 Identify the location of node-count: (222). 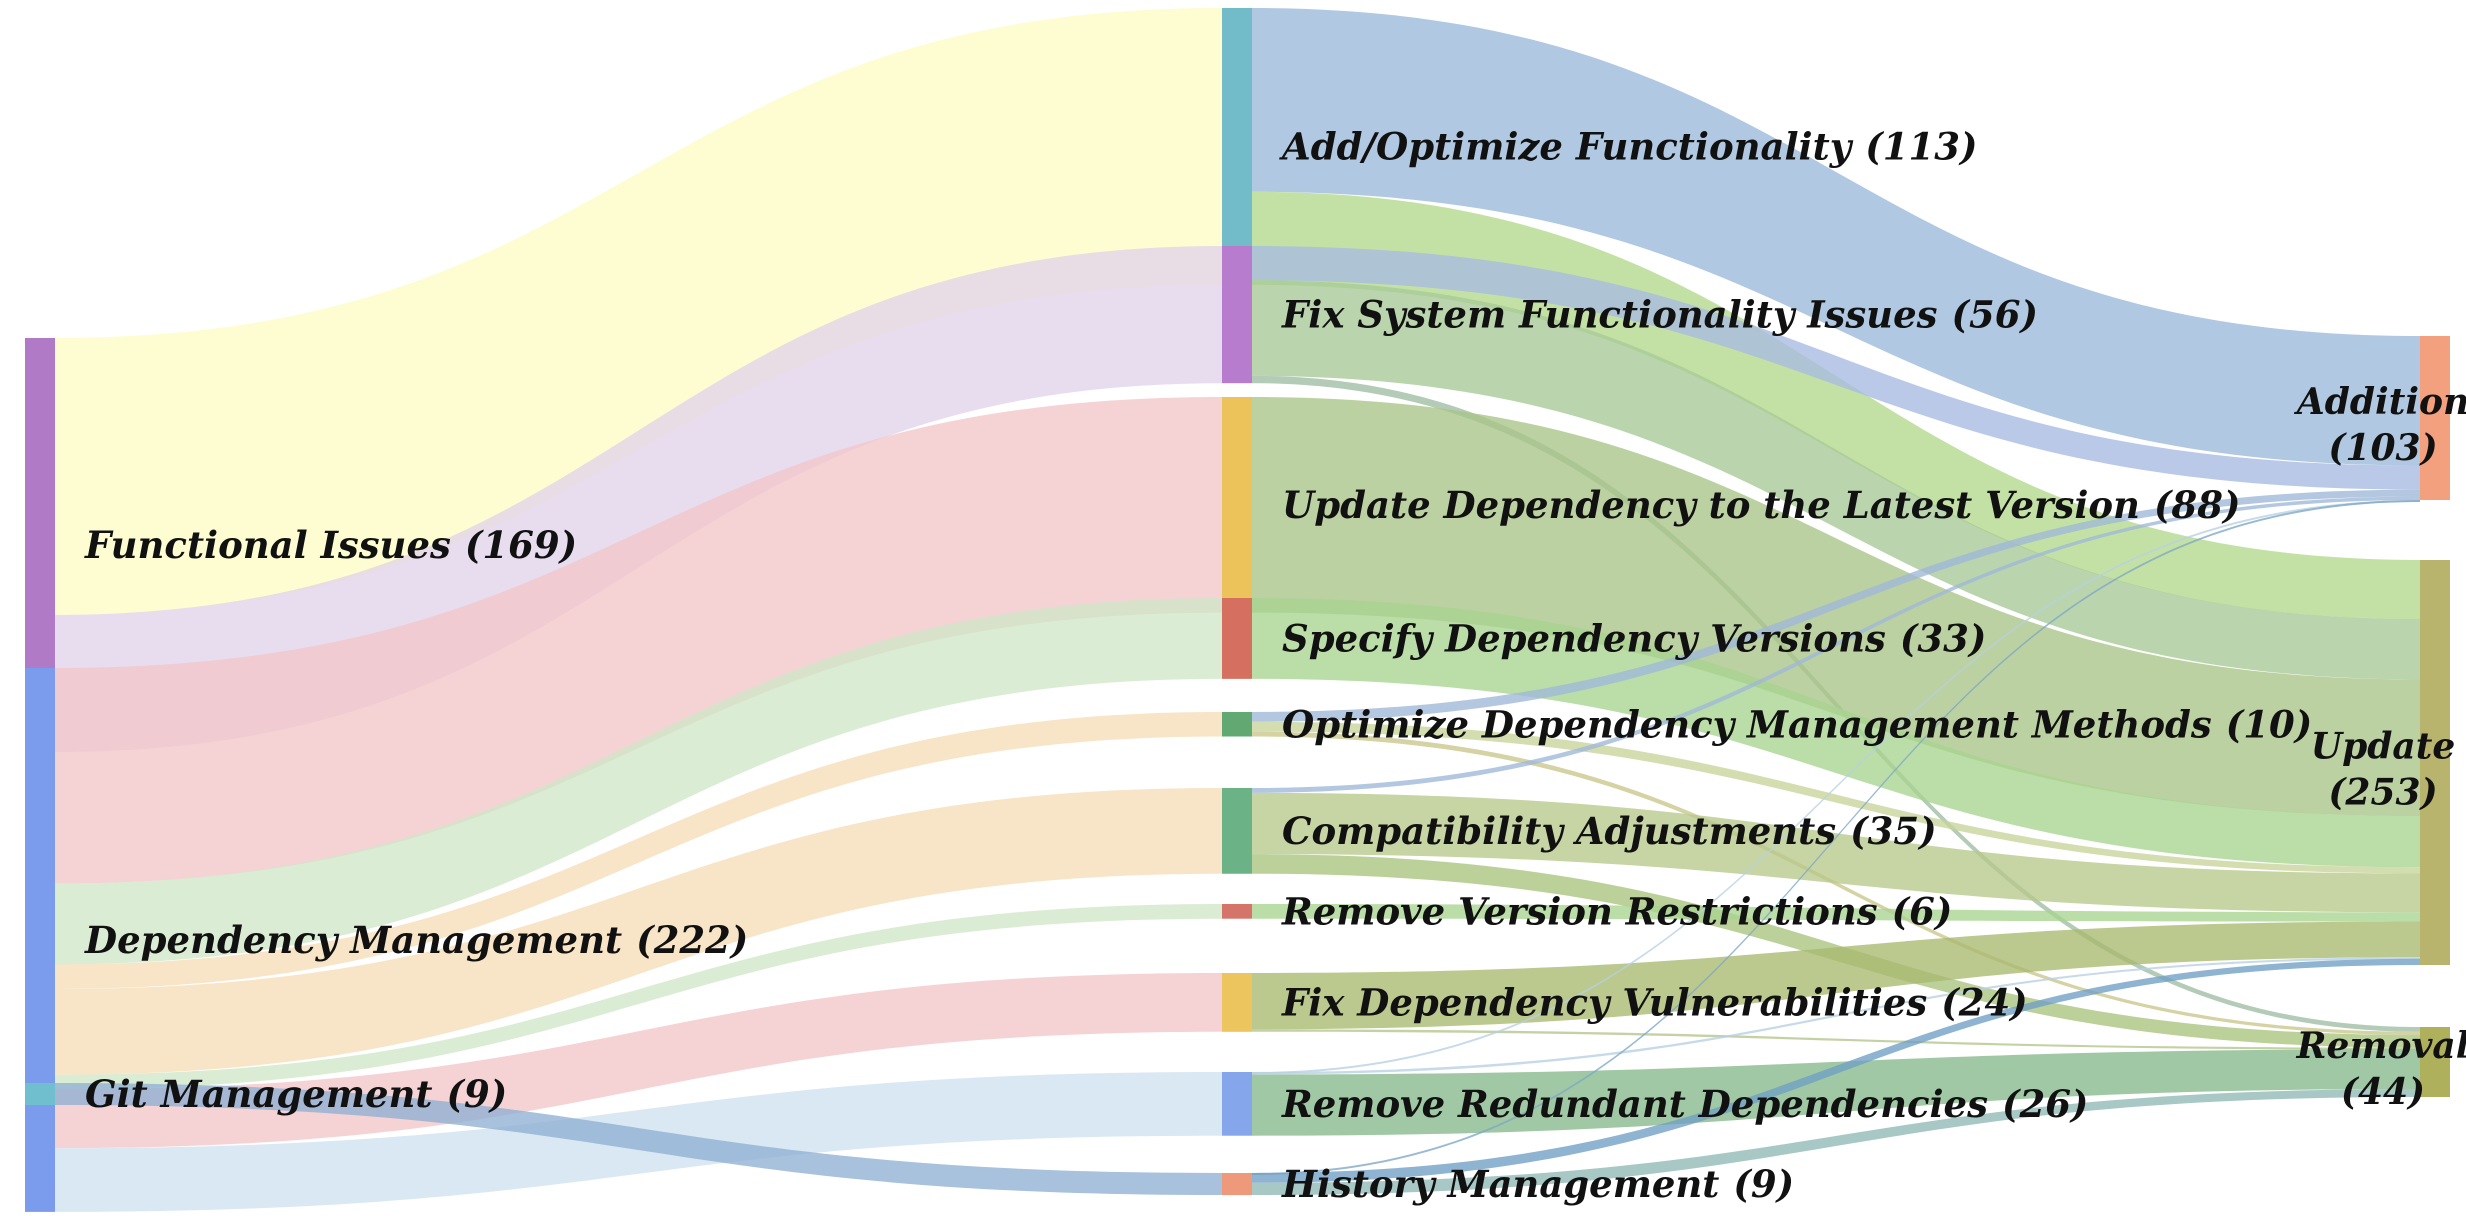
(692, 940).